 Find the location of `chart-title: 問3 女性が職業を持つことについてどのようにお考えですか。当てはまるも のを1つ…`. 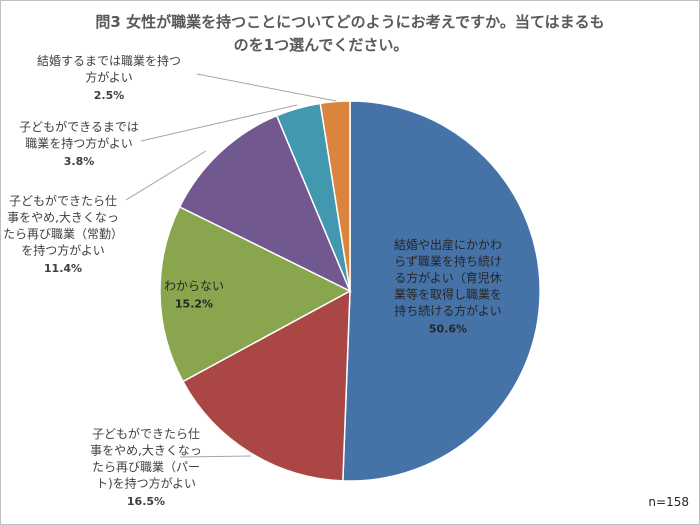

chart-title: 問3 女性が職業を持つことについてどのようにお考えですか。当てはまるも のを1つ… is located at coordinates (349, 33).